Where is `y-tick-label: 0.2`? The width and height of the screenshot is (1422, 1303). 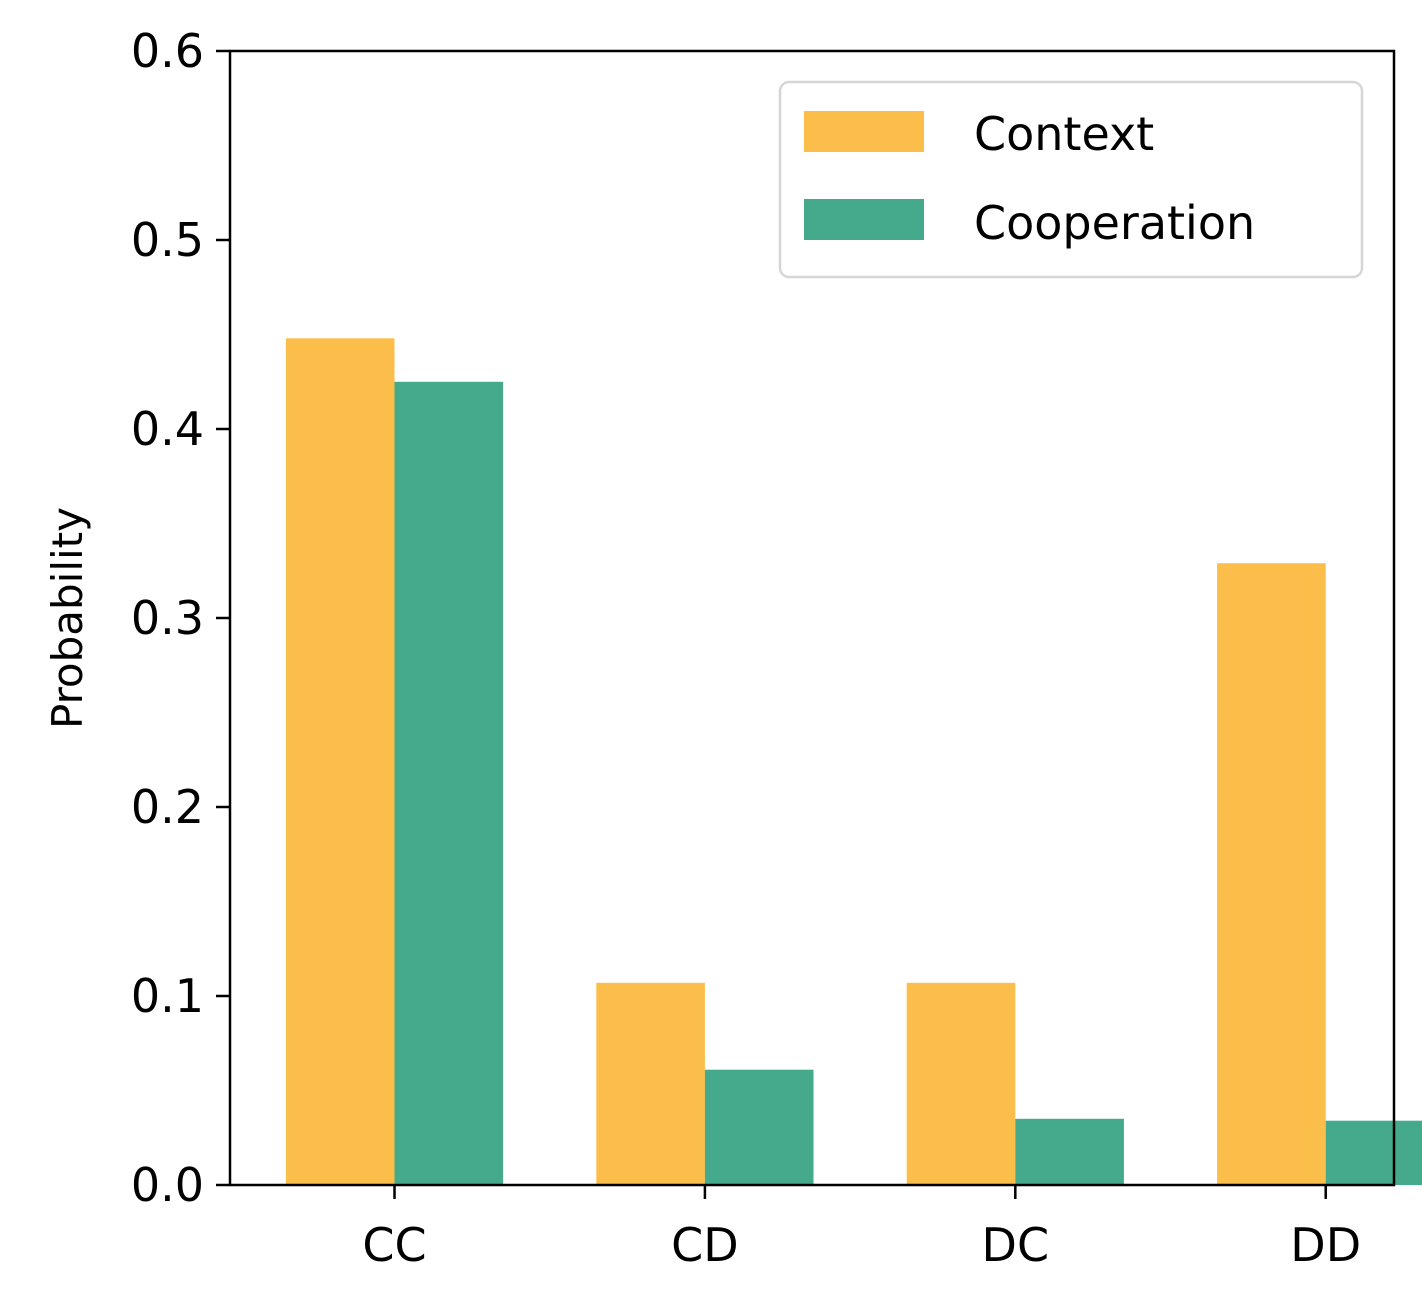 y-tick-label: 0.2 is located at coordinates (167, 807).